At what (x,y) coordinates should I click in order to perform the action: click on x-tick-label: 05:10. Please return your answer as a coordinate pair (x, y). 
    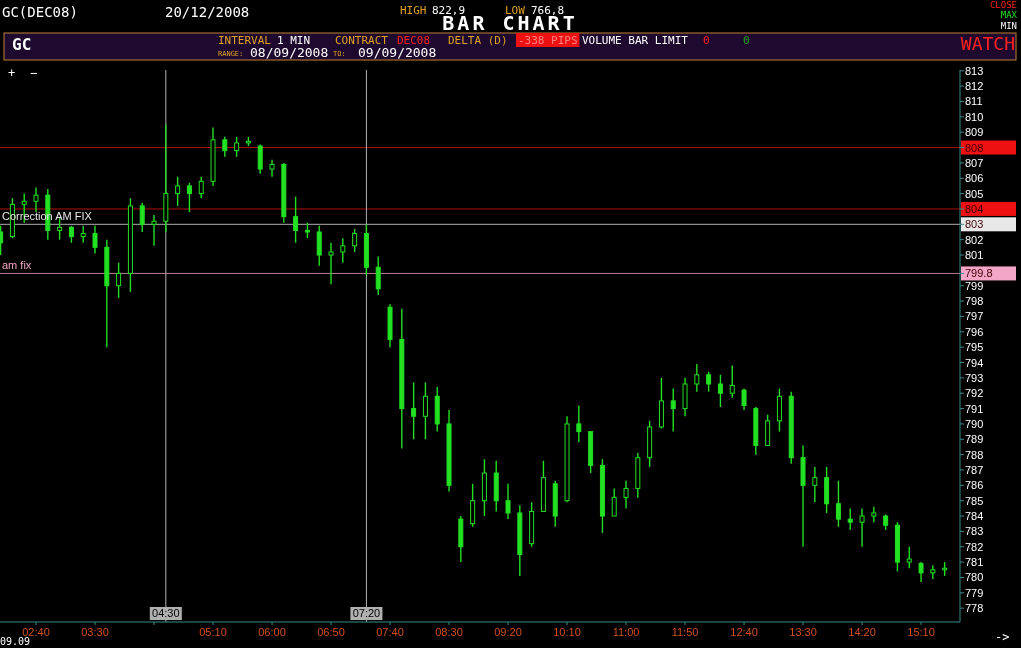
    Looking at the image, I should click on (213, 632).